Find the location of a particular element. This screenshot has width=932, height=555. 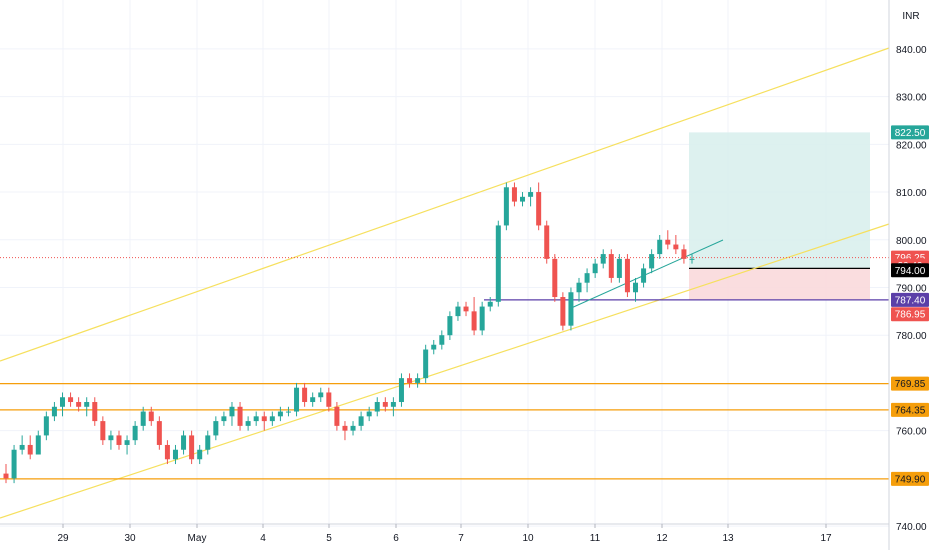

price-tick-label: 780.00 is located at coordinates (911, 336).